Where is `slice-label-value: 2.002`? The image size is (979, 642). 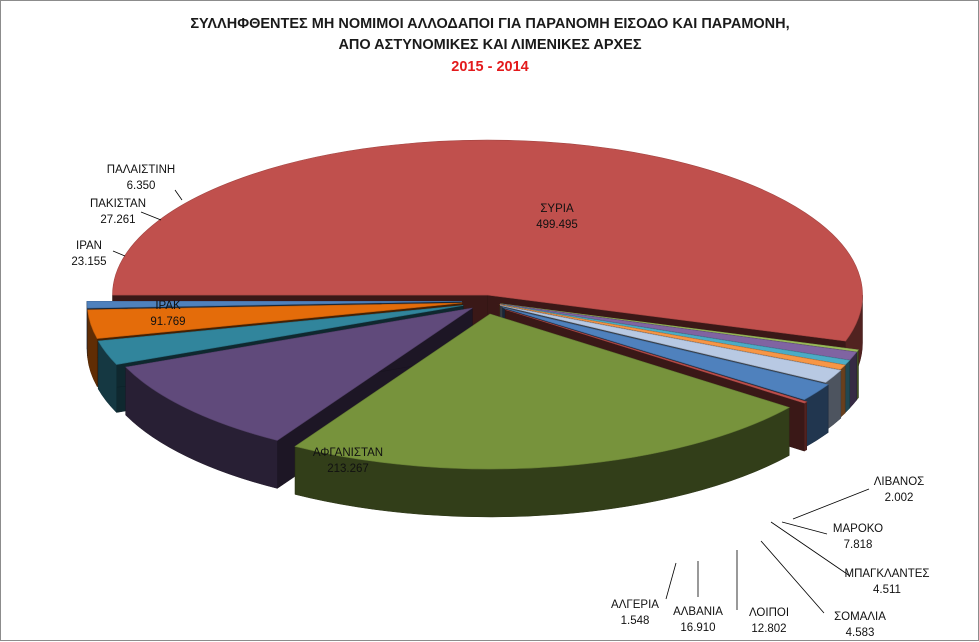
slice-label-value: 2.002 is located at coordinates (899, 498).